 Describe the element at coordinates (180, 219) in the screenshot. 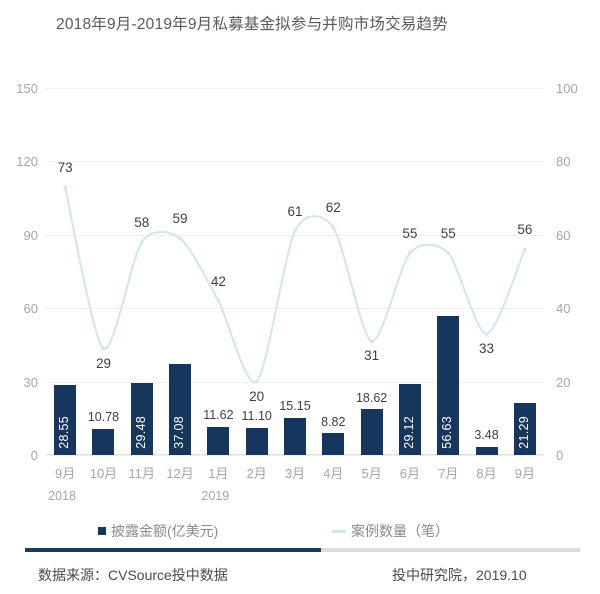

I see `line-value-label: 59` at that location.